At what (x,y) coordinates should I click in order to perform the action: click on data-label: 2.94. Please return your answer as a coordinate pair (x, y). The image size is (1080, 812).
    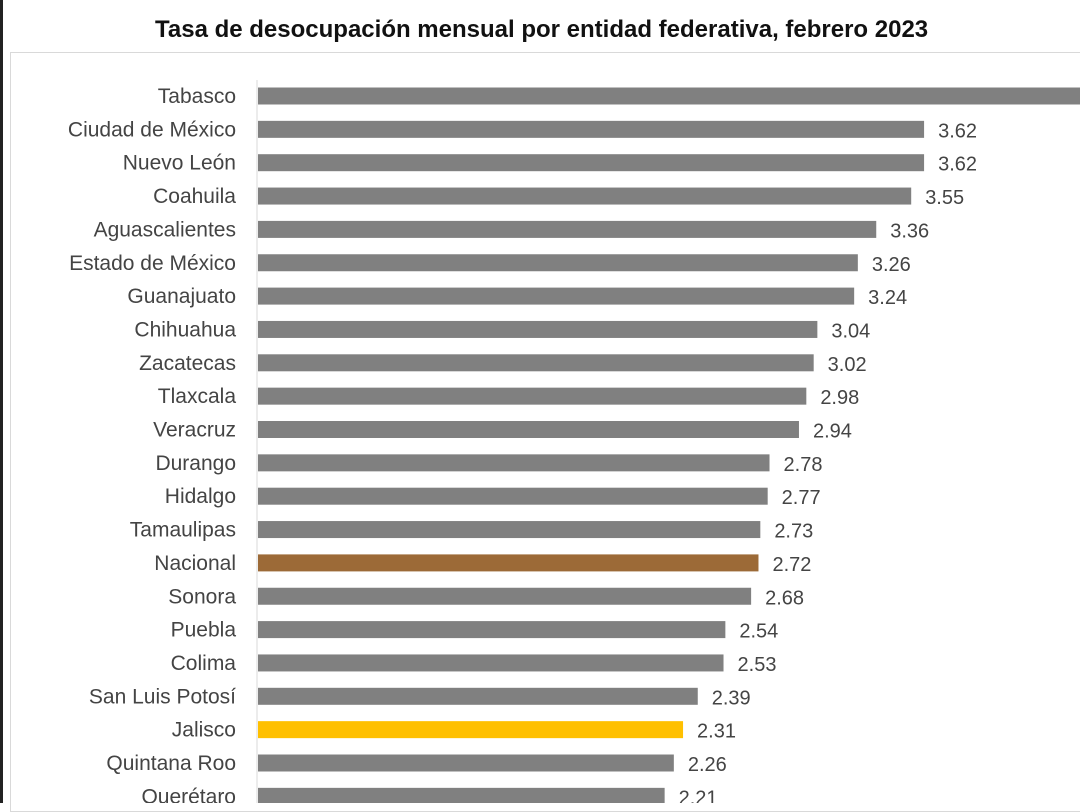
    Looking at the image, I should click on (832, 432).